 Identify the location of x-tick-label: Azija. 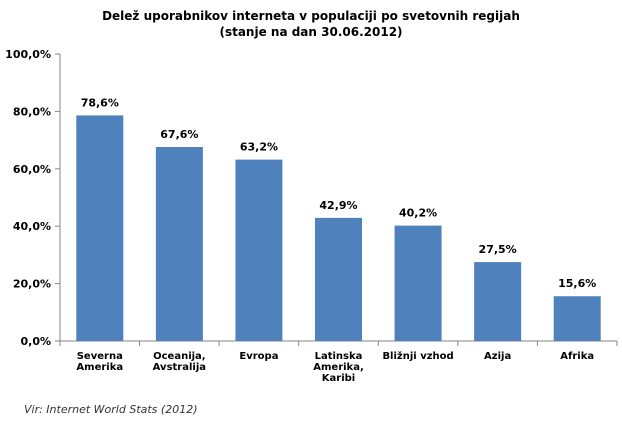
(497, 356).